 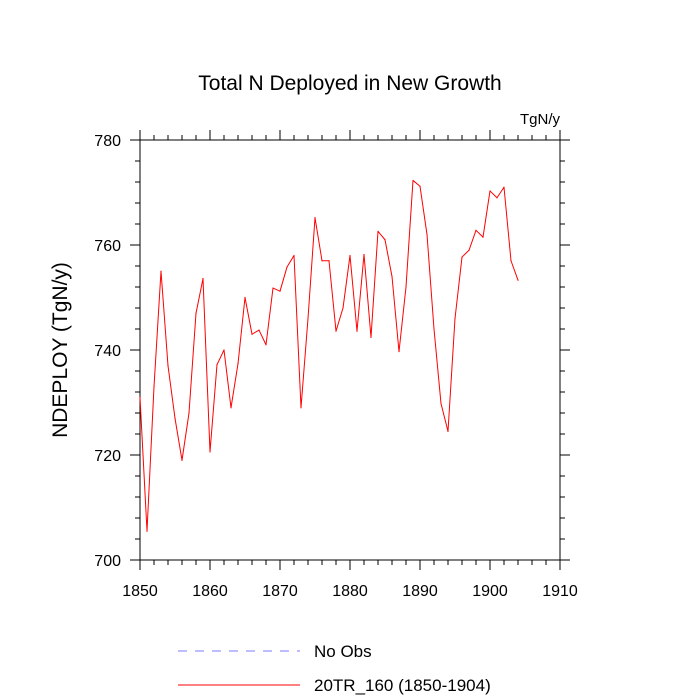 I want to click on legend-label: 20TR_160 (1850-1904), so click(x=402, y=685).